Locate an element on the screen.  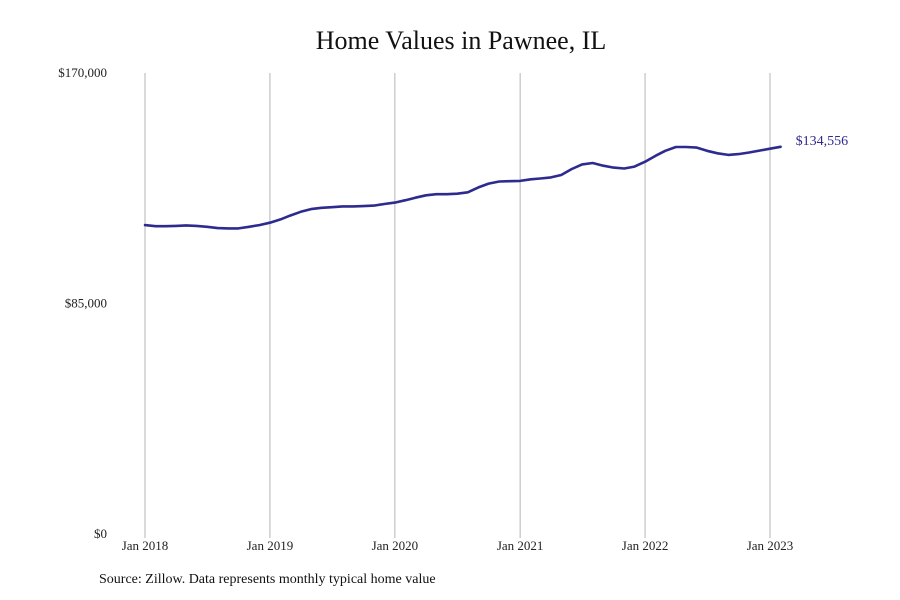
y-axis-ticks: $0 $85,000 $170,000 is located at coordinates (82, 303).